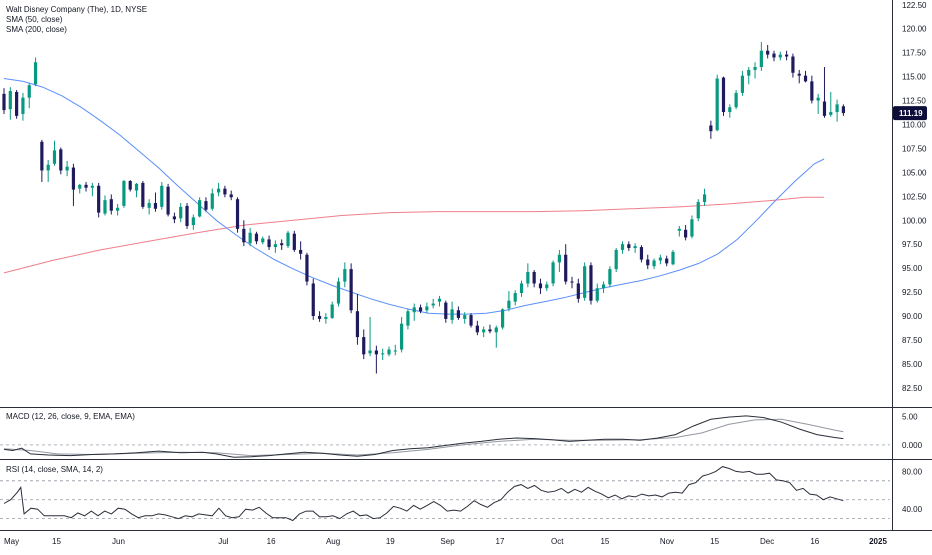  Describe the element at coordinates (912, 340) in the screenshot. I see `price-tick-label: 87.50` at that location.